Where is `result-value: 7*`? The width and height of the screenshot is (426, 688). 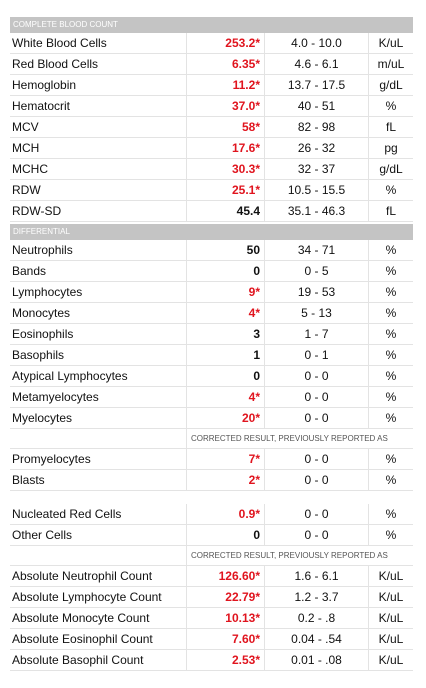
result-value: 7* is located at coordinates (226, 459).